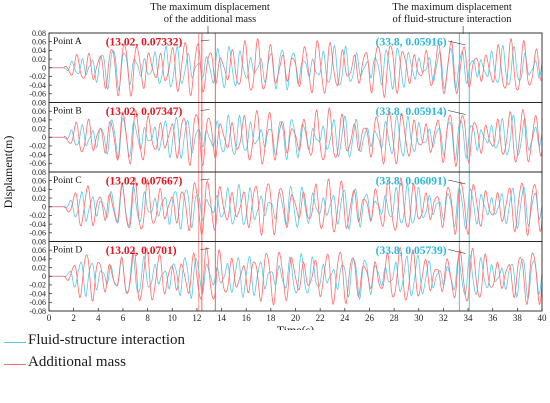 This screenshot has height=403, width=550. I want to click on panel-2-ytick-label: 0, so click(44, 137).